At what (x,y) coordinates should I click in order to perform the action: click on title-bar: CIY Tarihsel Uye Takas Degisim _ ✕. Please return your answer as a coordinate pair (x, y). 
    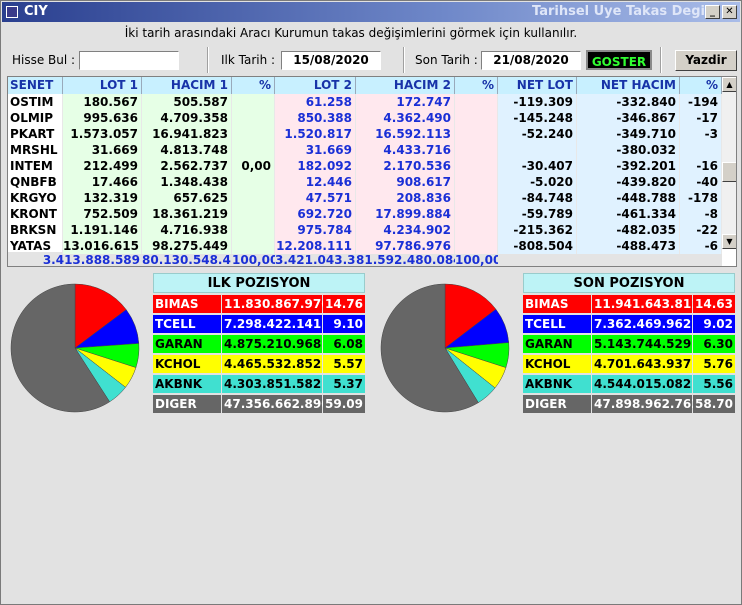
    Looking at the image, I should click on (371, 12).